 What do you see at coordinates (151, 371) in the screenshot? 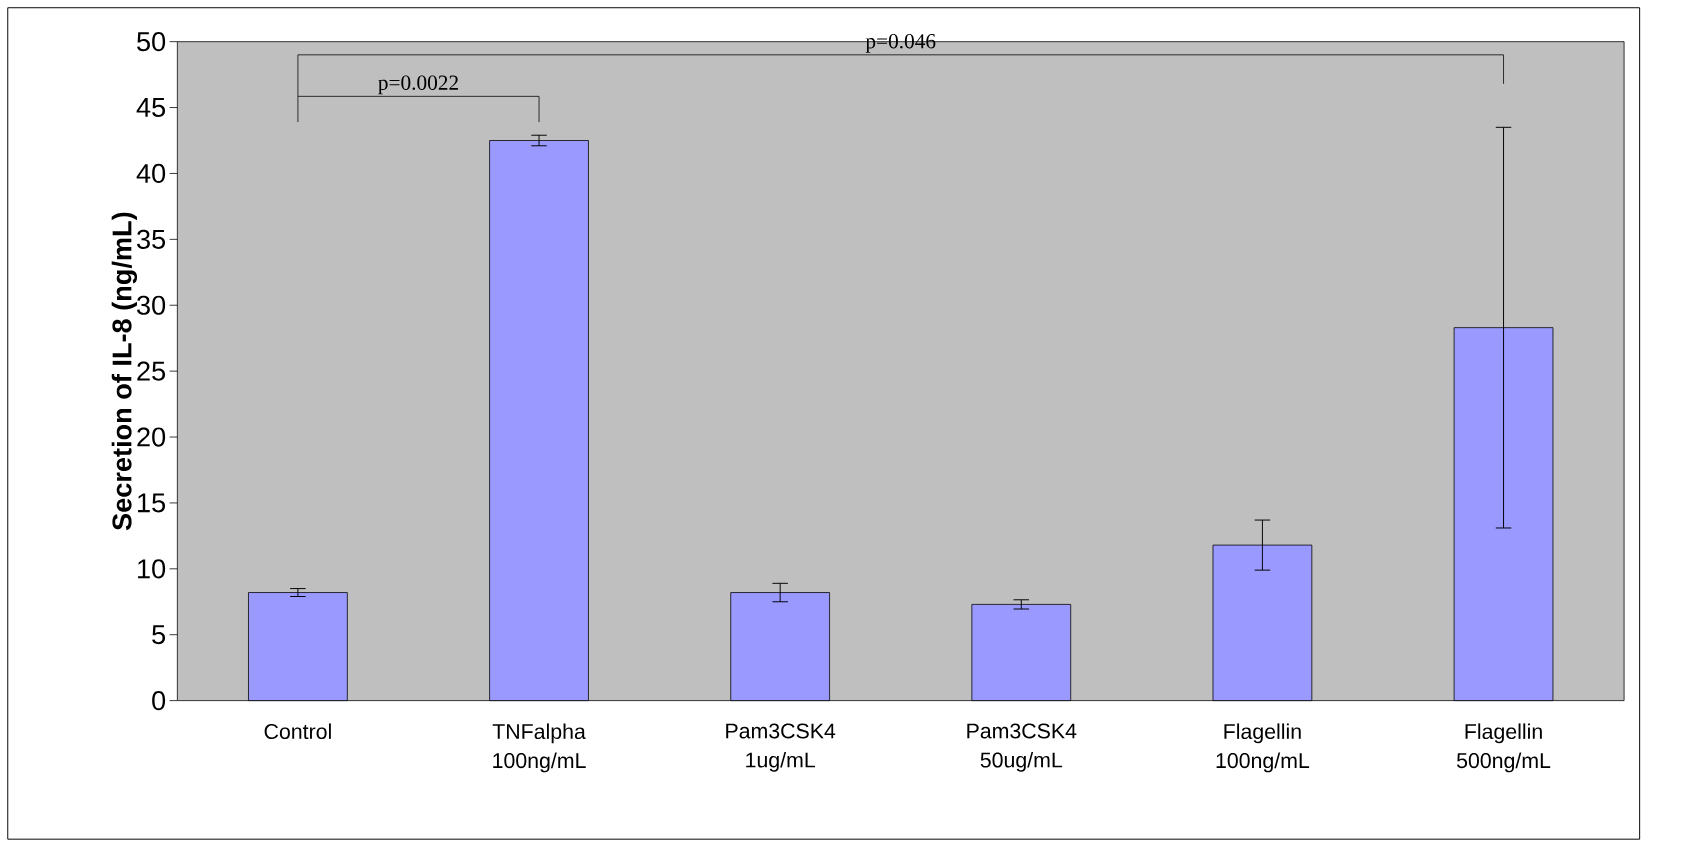
I see `y-tick-label: 25` at bounding box center [151, 371].